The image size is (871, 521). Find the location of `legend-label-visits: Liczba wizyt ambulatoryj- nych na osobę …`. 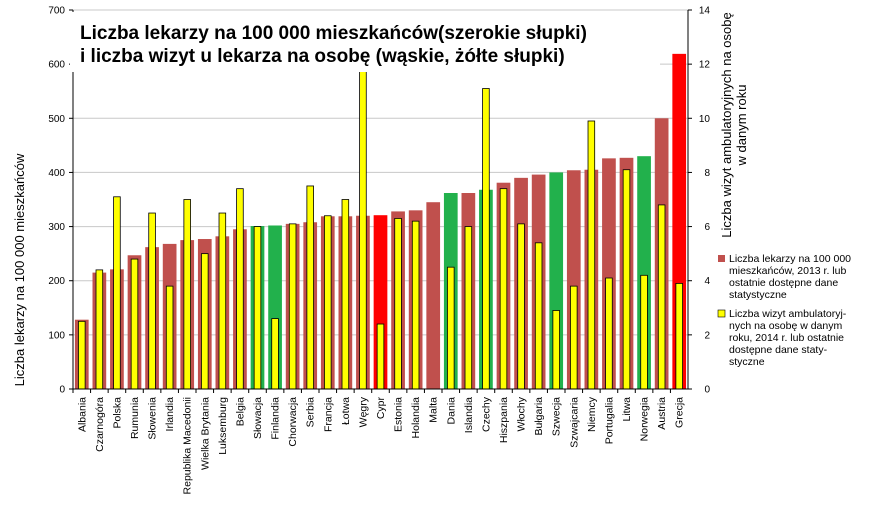

legend-label-visits: Liczba wizyt ambulatoryj- nych na osobę … is located at coordinates (789, 338).